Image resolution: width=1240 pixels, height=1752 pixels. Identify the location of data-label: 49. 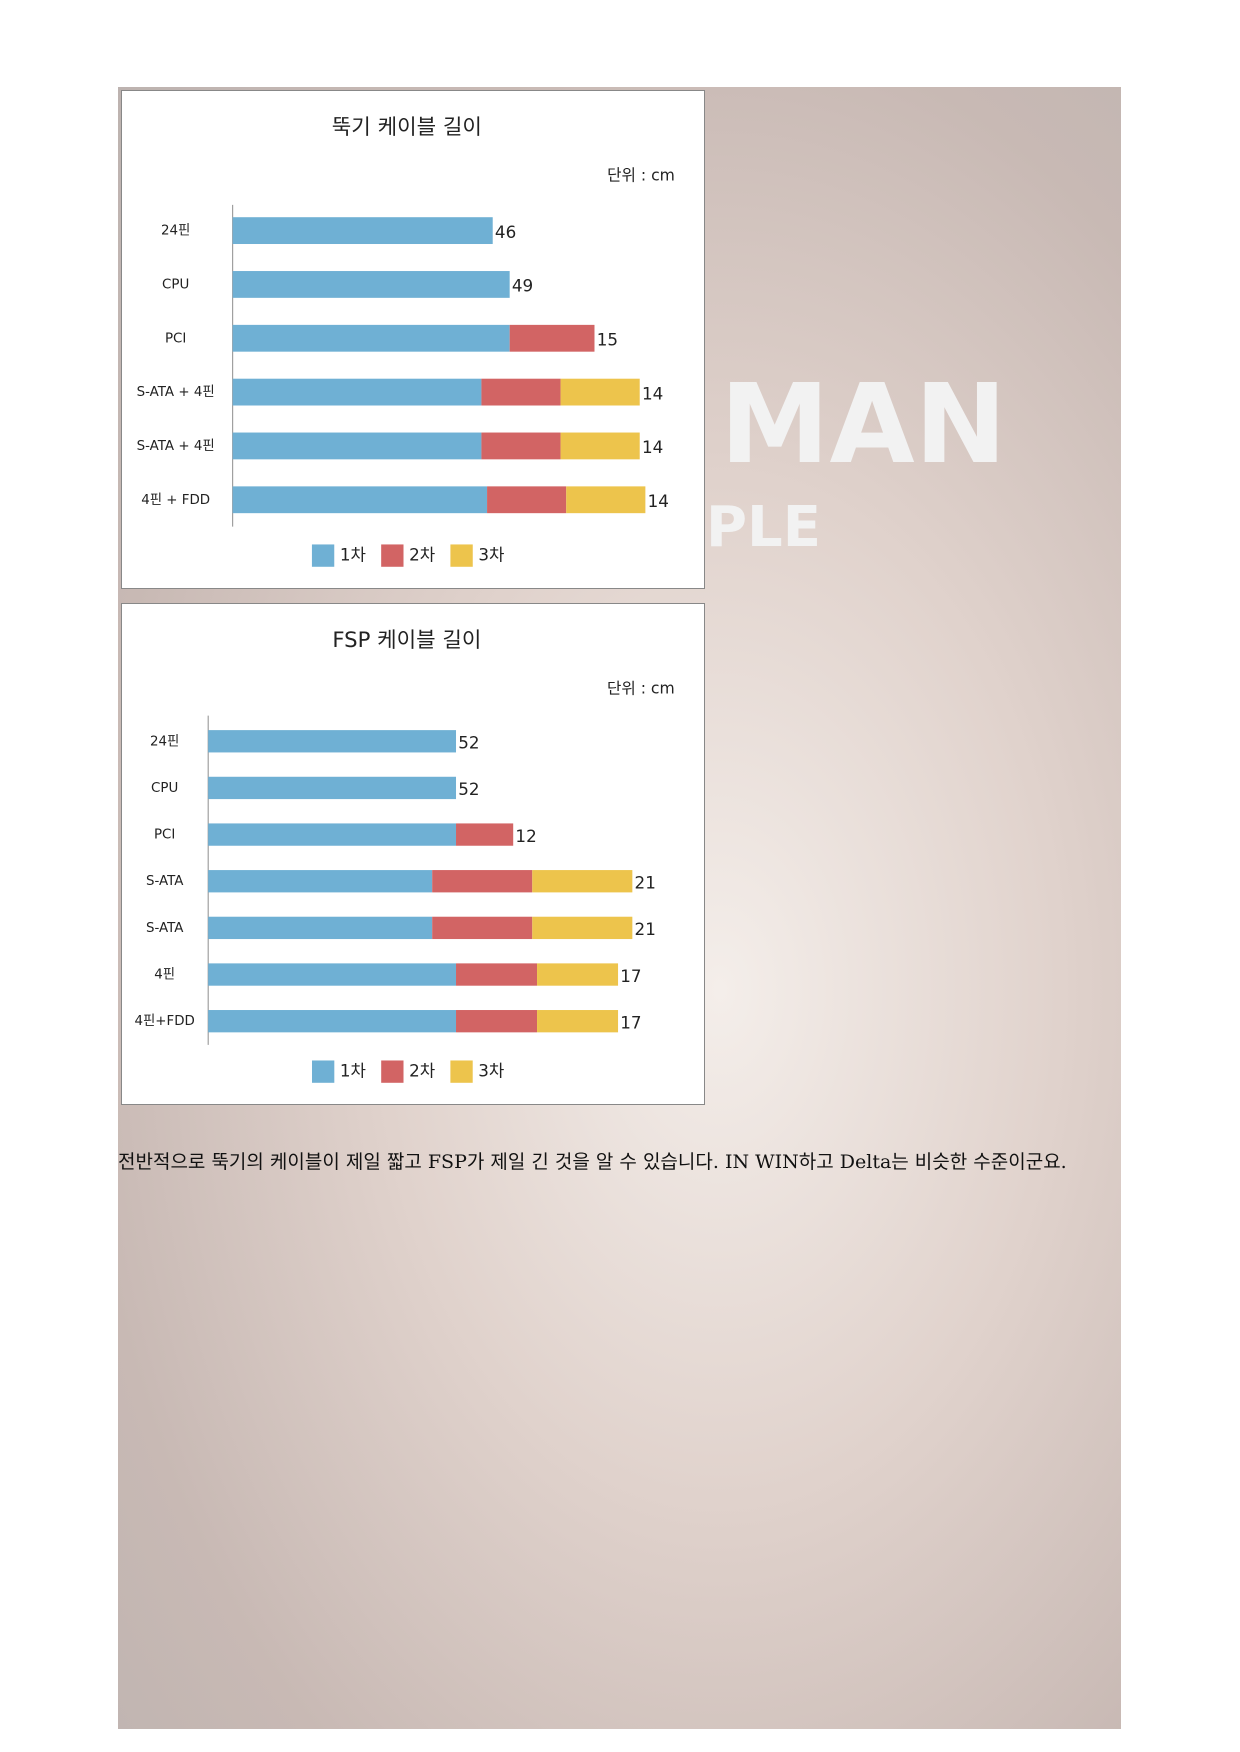
(522, 286).